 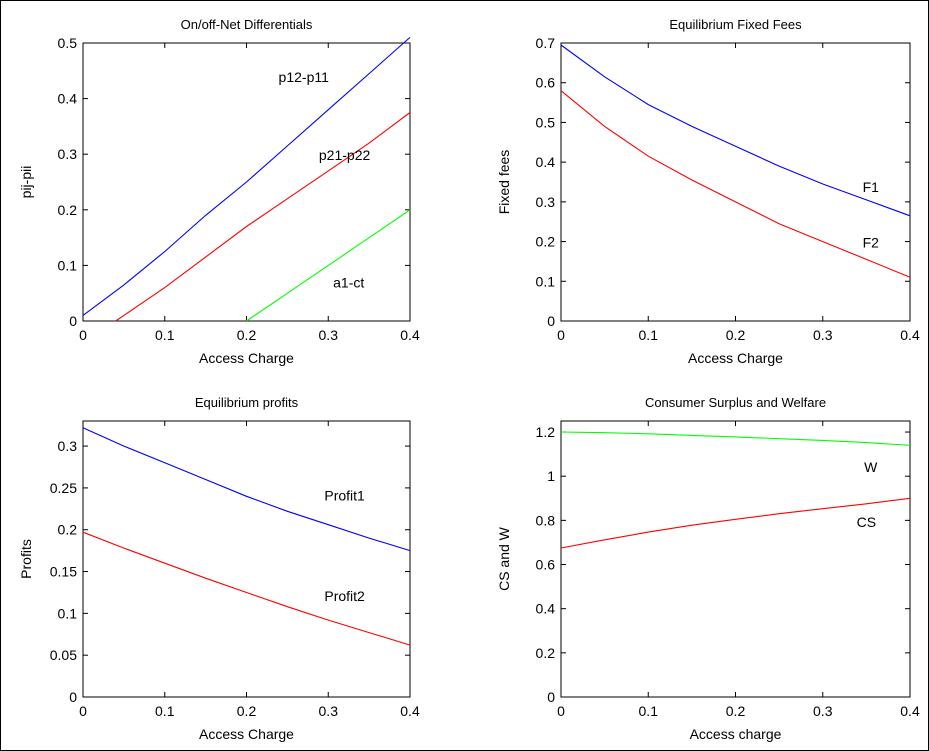 I want to click on series-line-a1-ct, so click(x=328, y=265).